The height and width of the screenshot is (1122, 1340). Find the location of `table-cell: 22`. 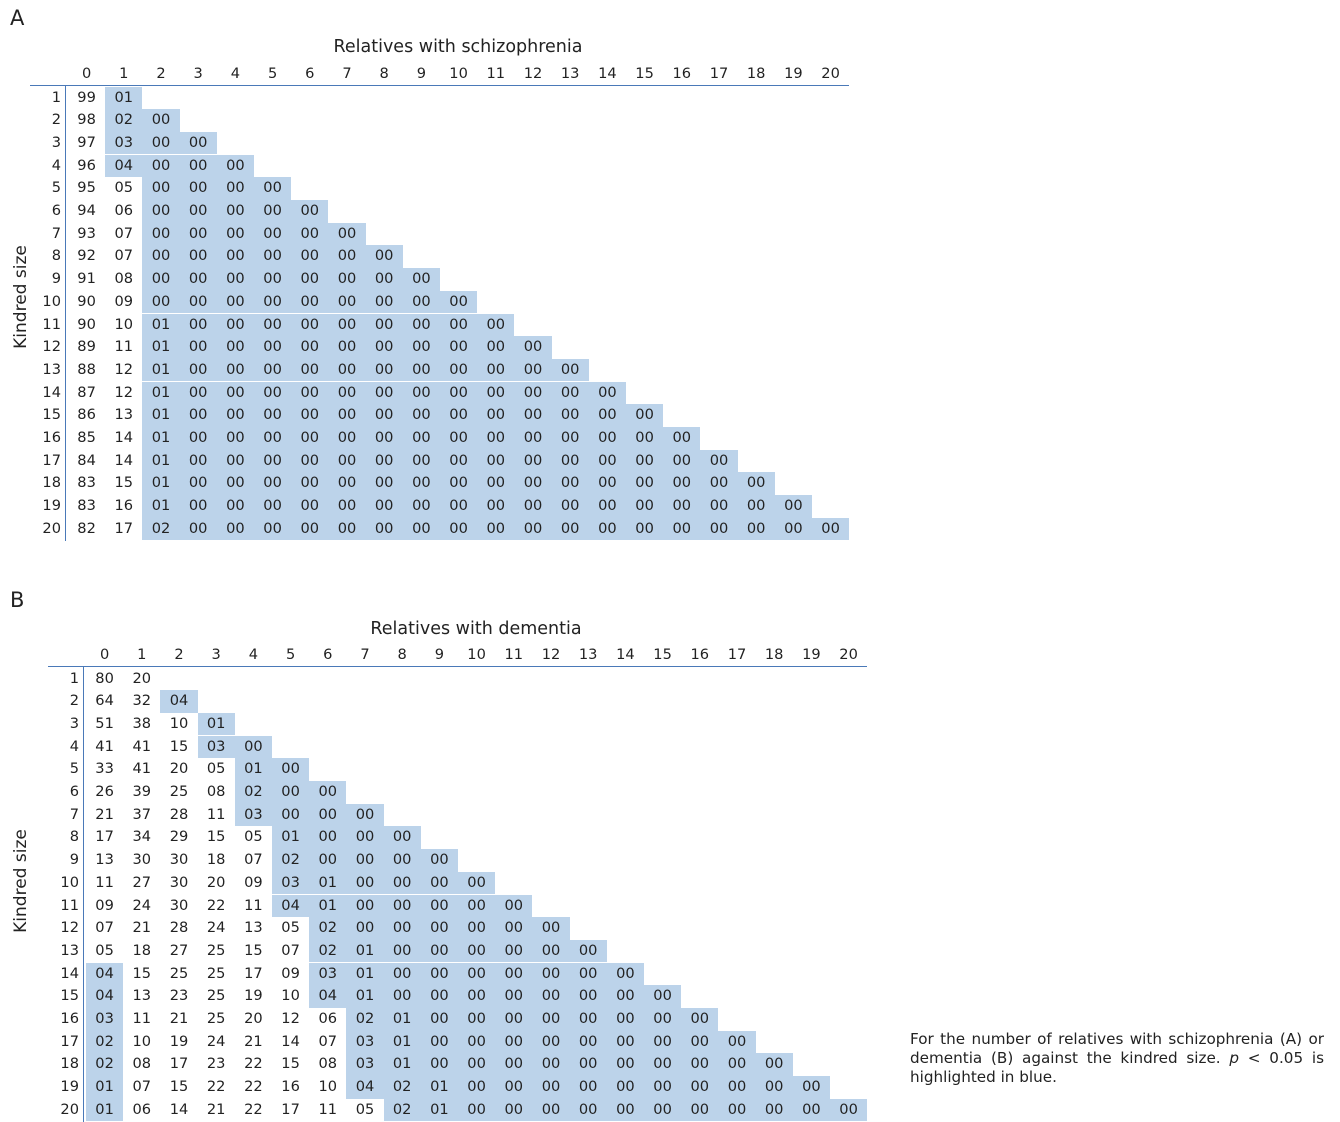

table-cell: 22 is located at coordinates (253, 1109).